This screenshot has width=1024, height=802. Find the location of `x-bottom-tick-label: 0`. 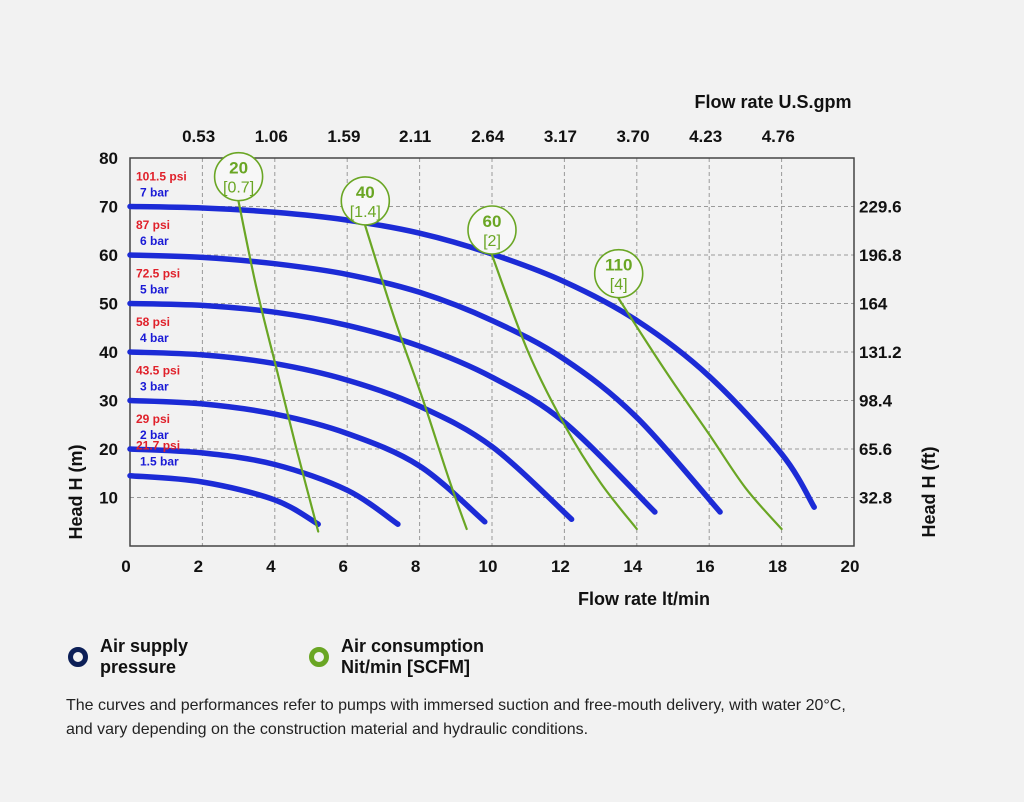

x-bottom-tick-label: 0 is located at coordinates (125, 566).